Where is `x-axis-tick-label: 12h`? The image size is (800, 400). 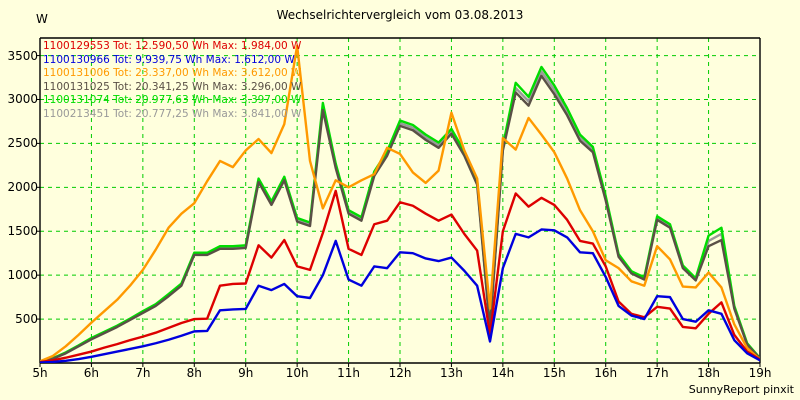
x-axis-tick-label: 12h is located at coordinates (400, 373).